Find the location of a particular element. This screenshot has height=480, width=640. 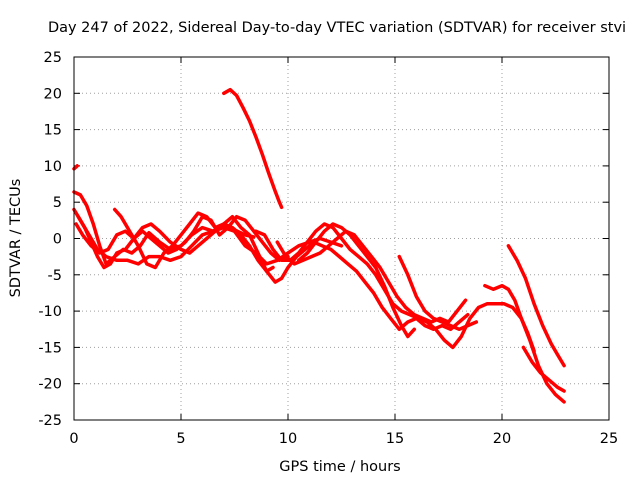

y-axis-label: SDTVAR / TECUs is located at coordinates (16, 238).